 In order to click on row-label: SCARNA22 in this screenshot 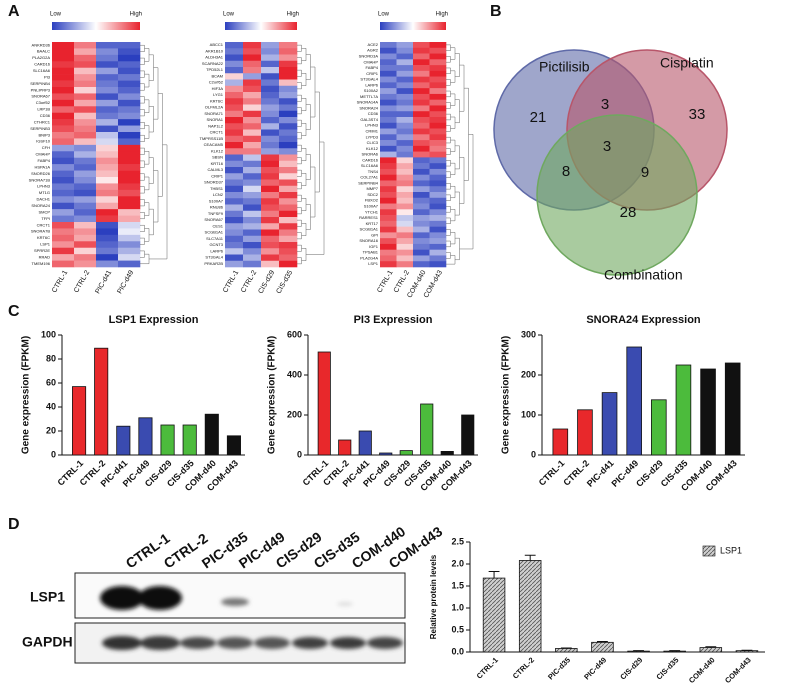, I will do `click(213, 63)`.